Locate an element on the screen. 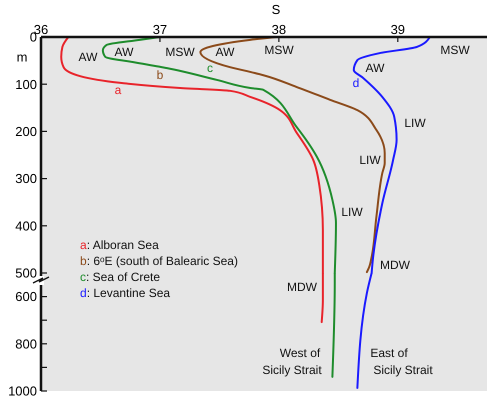 The width and height of the screenshot is (488, 400). y-tick-label: 1000 is located at coordinates (22, 391).